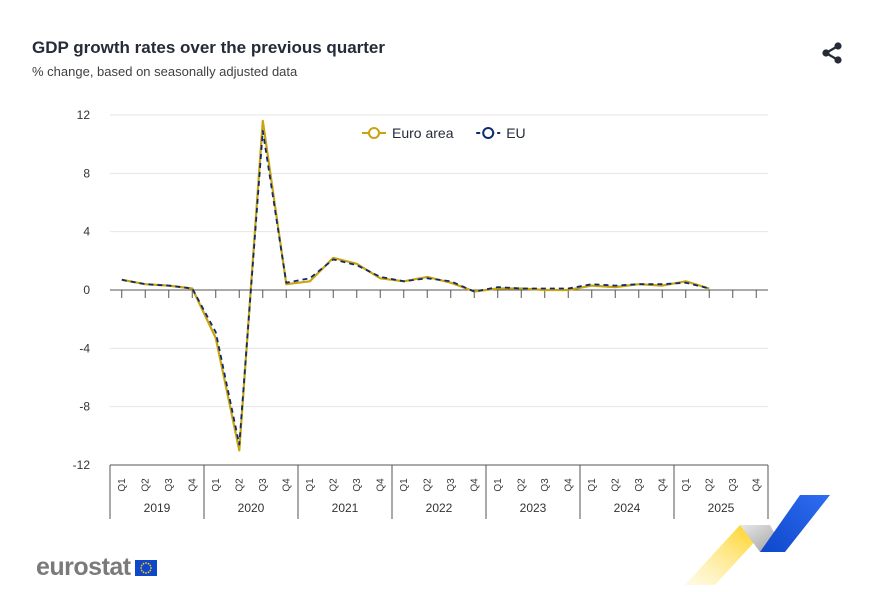 The height and width of the screenshot is (592, 869). What do you see at coordinates (423, 133) in the screenshot?
I see `legend-label: Euro area` at bounding box center [423, 133].